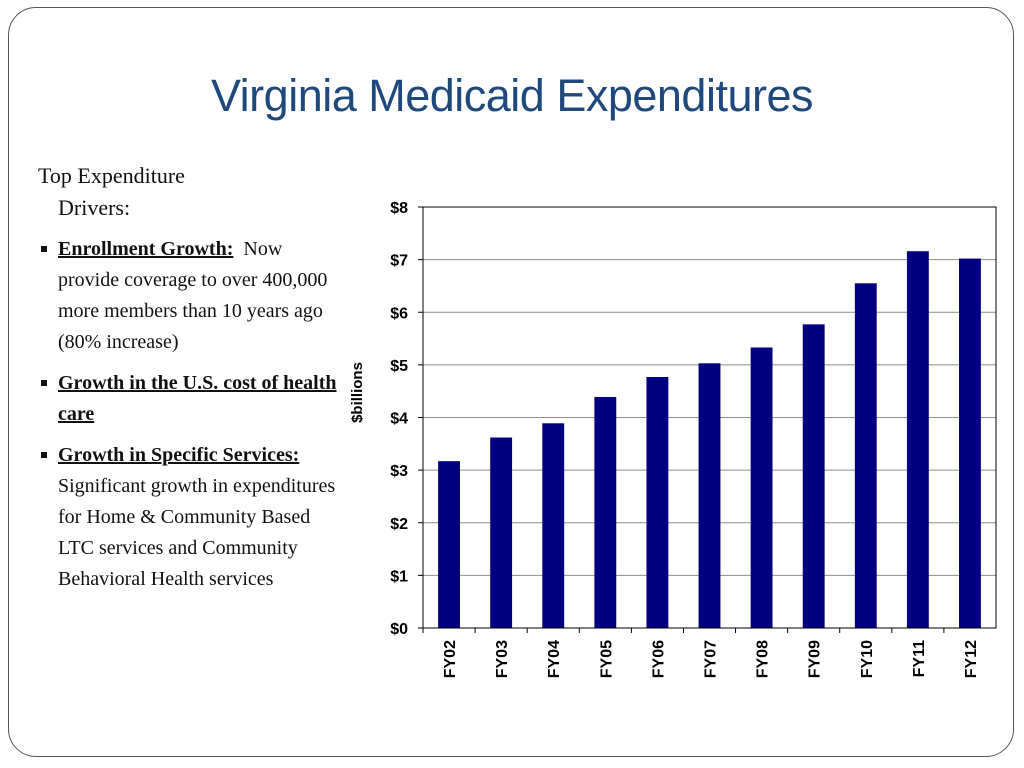  Describe the element at coordinates (815, 659) in the screenshot. I see `x-tick-label: FY09` at that location.